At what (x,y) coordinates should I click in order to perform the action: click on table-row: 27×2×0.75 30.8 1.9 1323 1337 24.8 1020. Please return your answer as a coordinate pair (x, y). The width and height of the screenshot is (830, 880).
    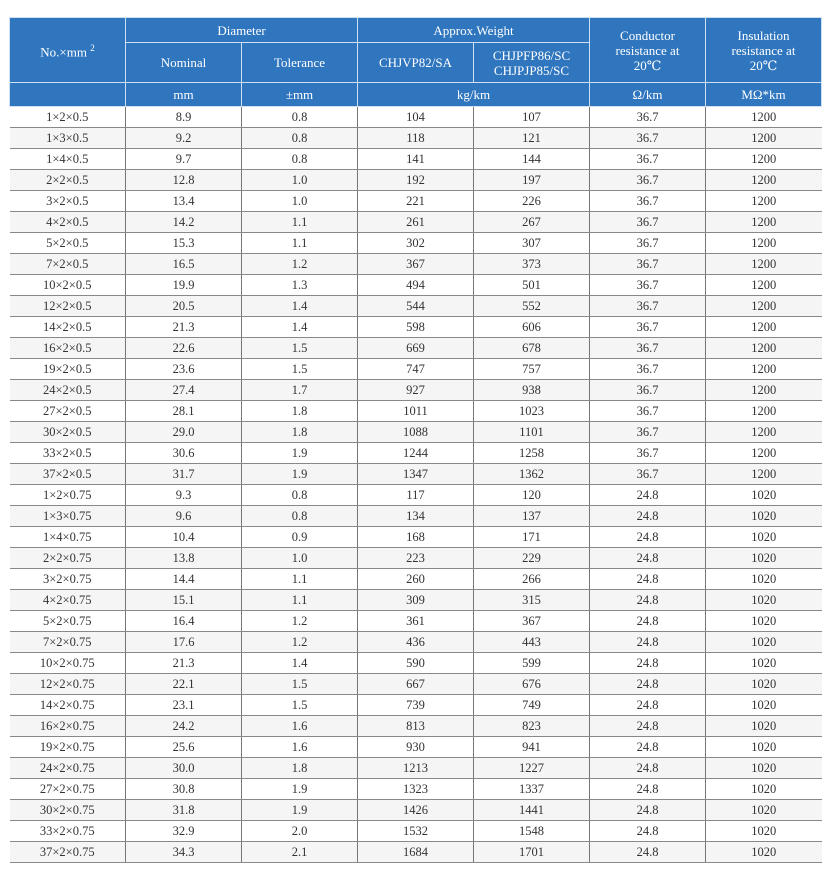
    Looking at the image, I should click on (415, 789).